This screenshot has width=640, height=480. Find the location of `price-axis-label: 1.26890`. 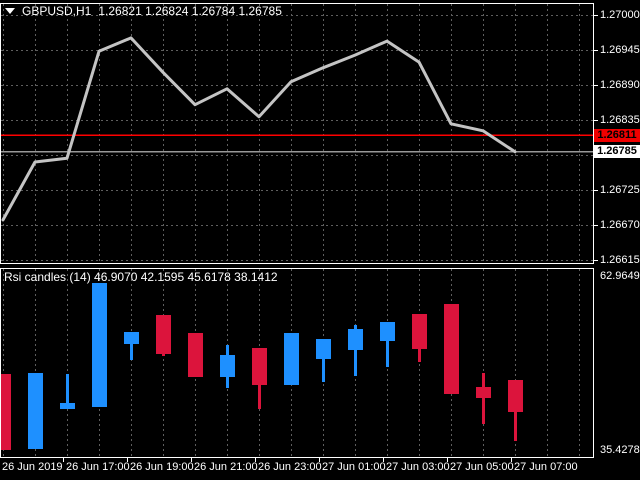

price-axis-label: 1.26890 is located at coordinates (620, 85).